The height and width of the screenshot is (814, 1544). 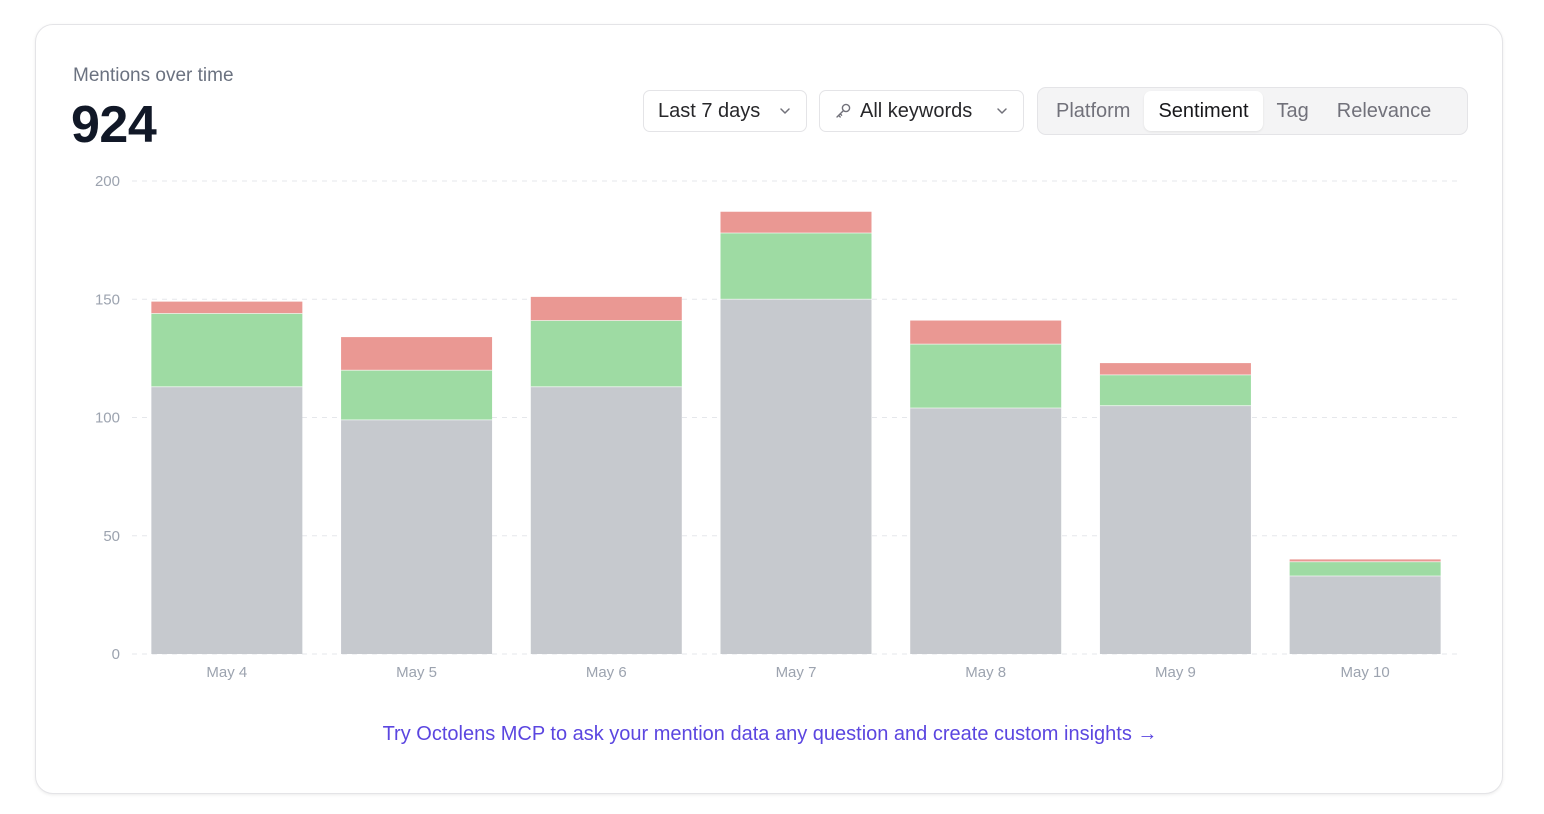 I want to click on x-tick-label: May 10, so click(x=1365, y=672).